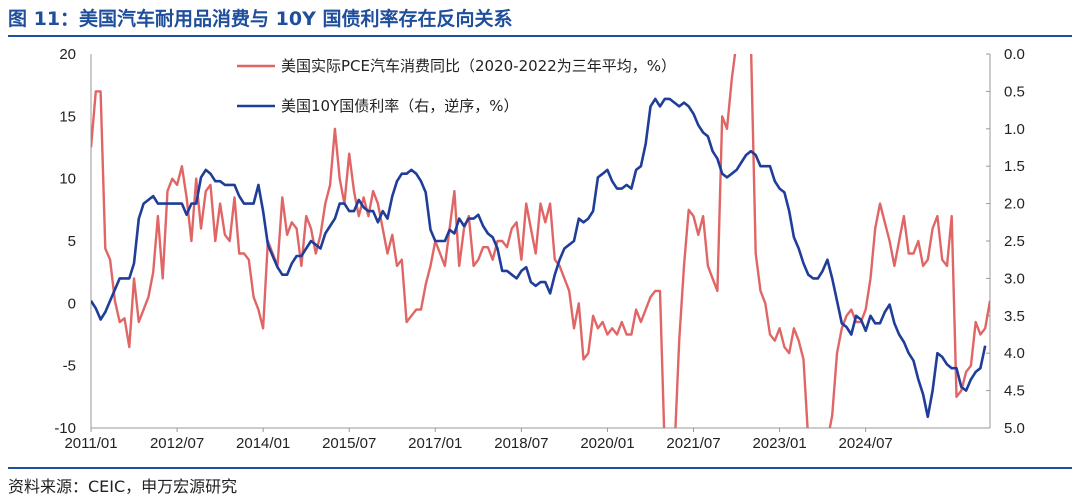 This screenshot has height=499, width=1080. I want to click on y-left-tick-label: 0, so click(72, 303).